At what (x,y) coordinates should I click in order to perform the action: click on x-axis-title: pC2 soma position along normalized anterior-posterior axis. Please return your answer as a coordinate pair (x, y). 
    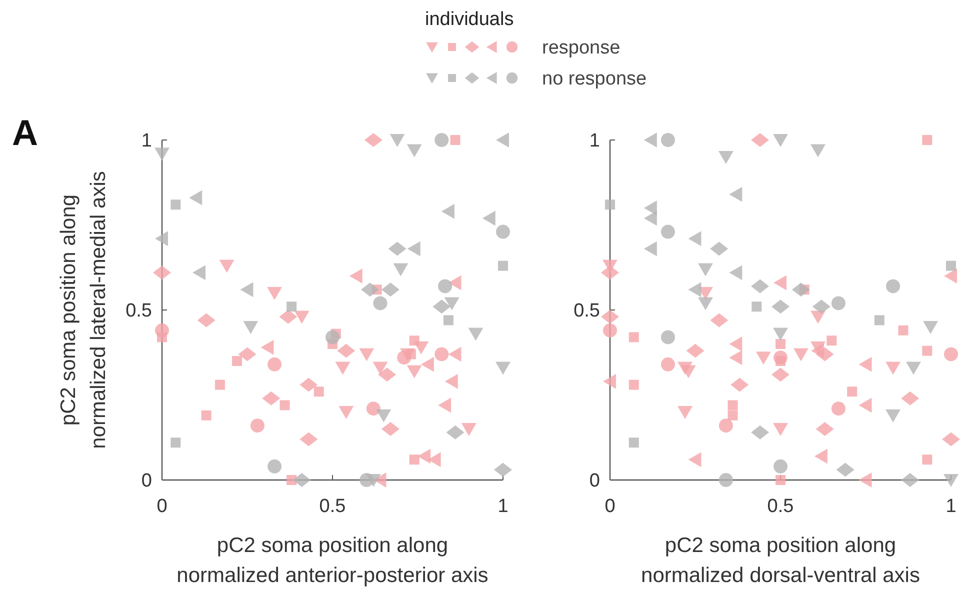
    Looking at the image, I should click on (332, 560).